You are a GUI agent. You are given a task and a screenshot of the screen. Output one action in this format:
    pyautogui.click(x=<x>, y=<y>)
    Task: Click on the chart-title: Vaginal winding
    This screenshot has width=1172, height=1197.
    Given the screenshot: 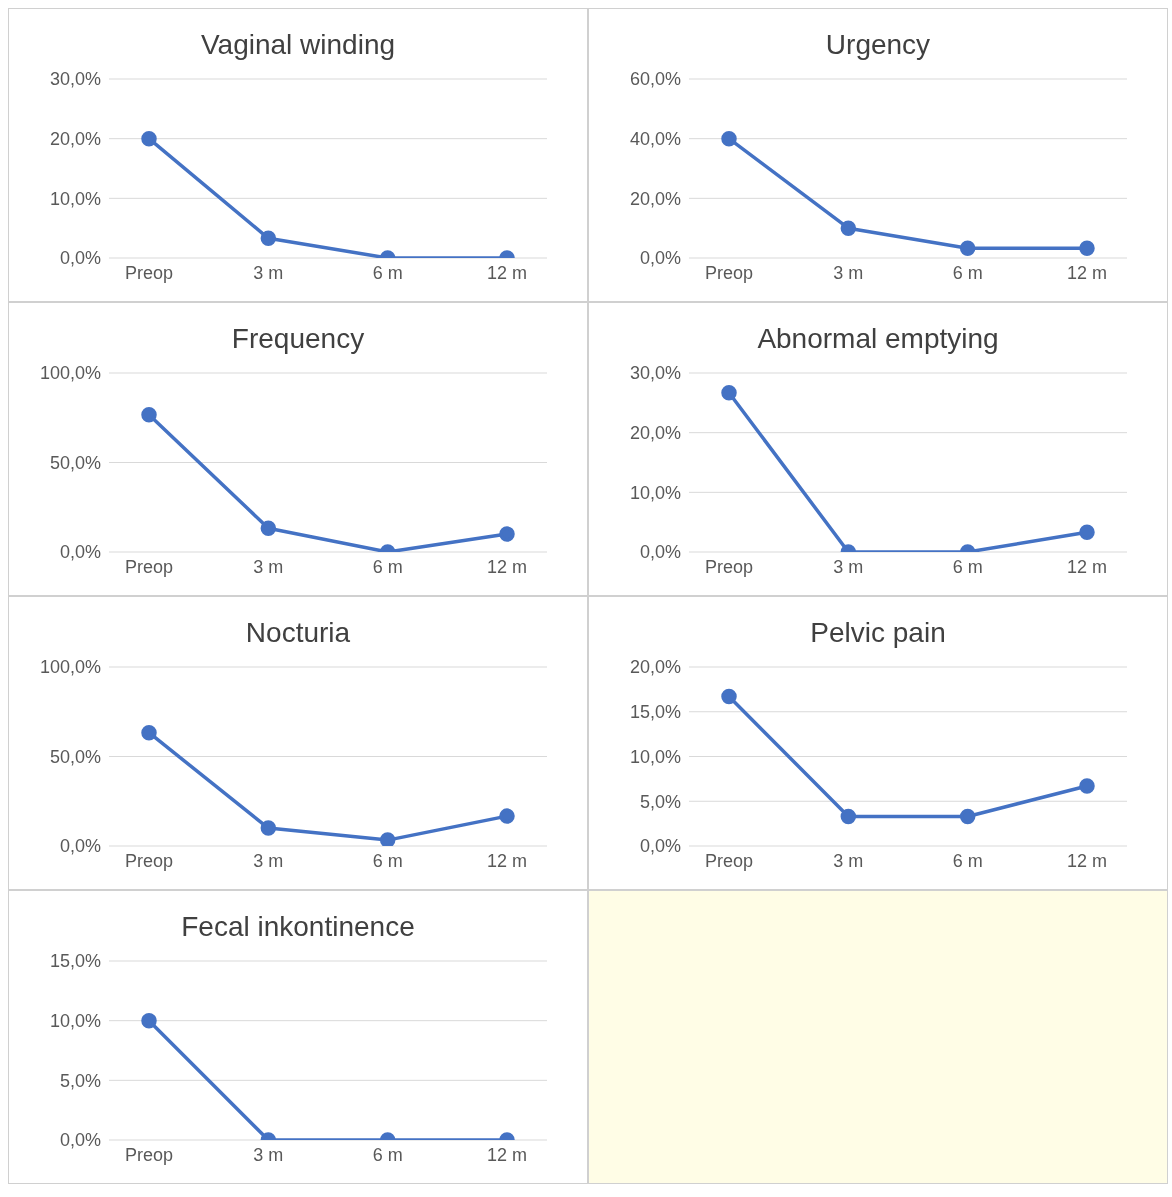 What is the action you would take?
    pyautogui.click(x=298, y=45)
    